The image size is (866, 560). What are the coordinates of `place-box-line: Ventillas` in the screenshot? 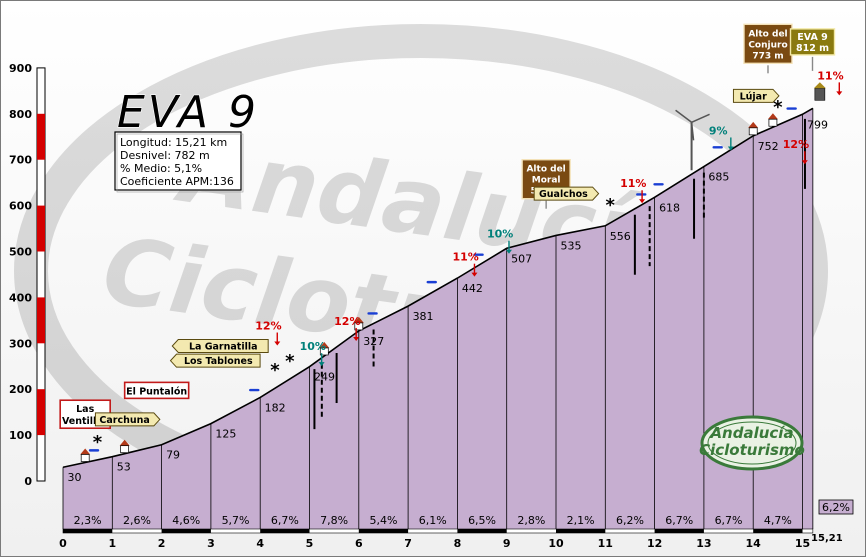 It's located at (85, 421).